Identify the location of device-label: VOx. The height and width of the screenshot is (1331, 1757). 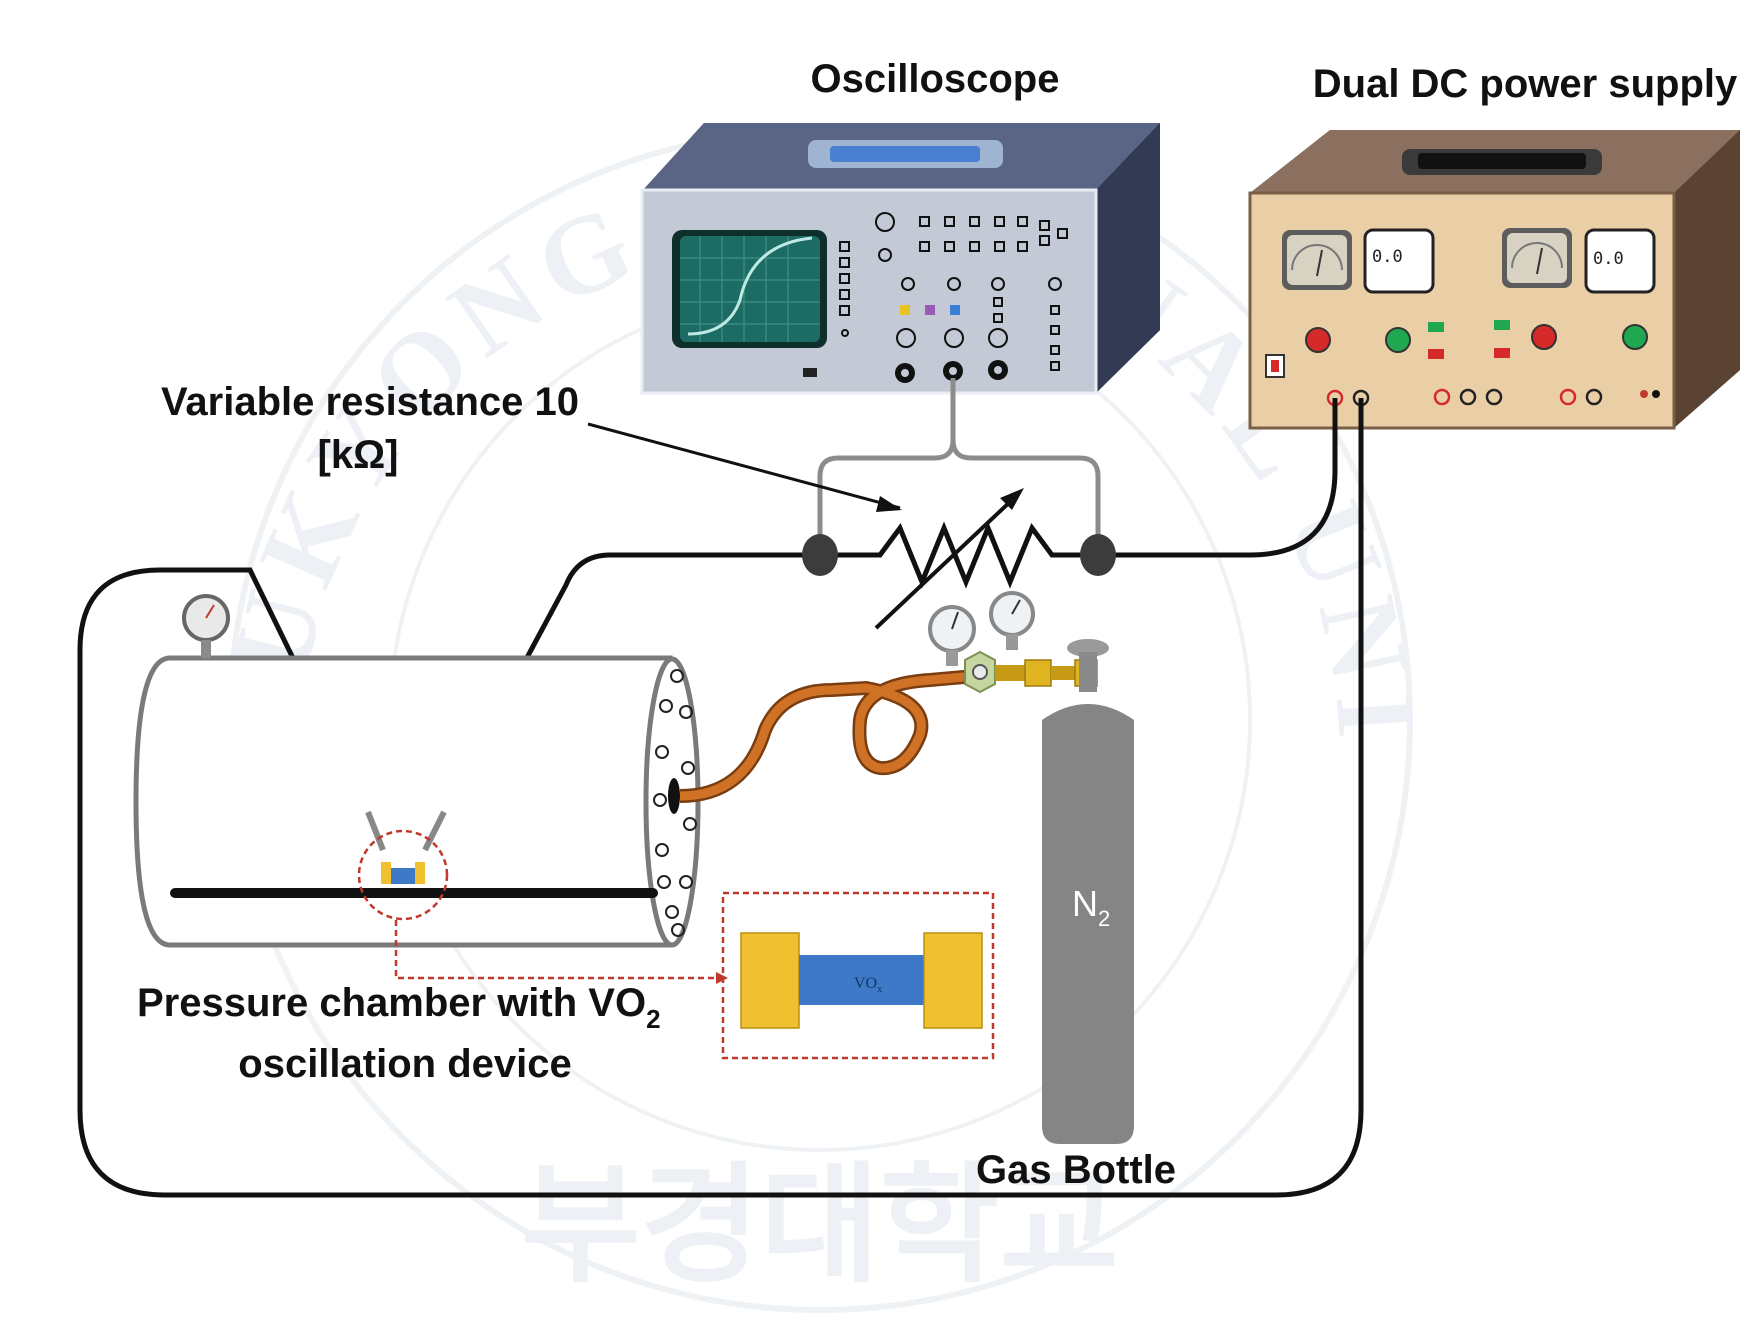
(868, 985).